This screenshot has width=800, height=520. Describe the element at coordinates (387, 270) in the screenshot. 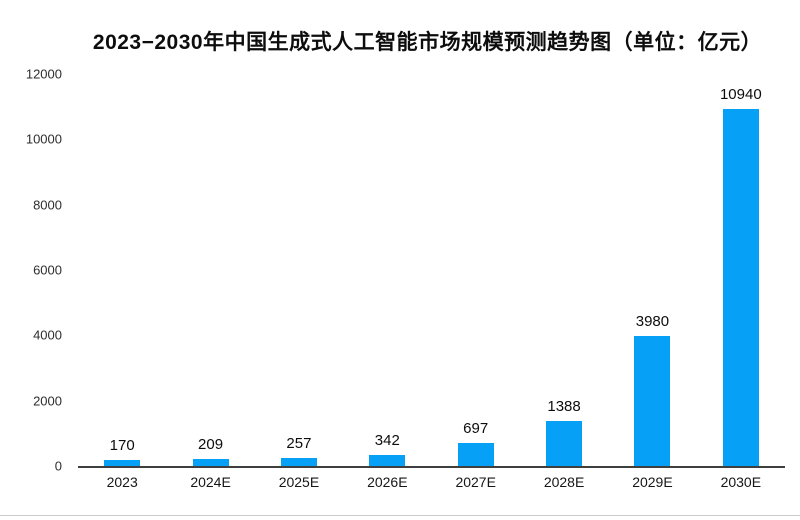

I see `bar-column-2026E: 342` at that location.